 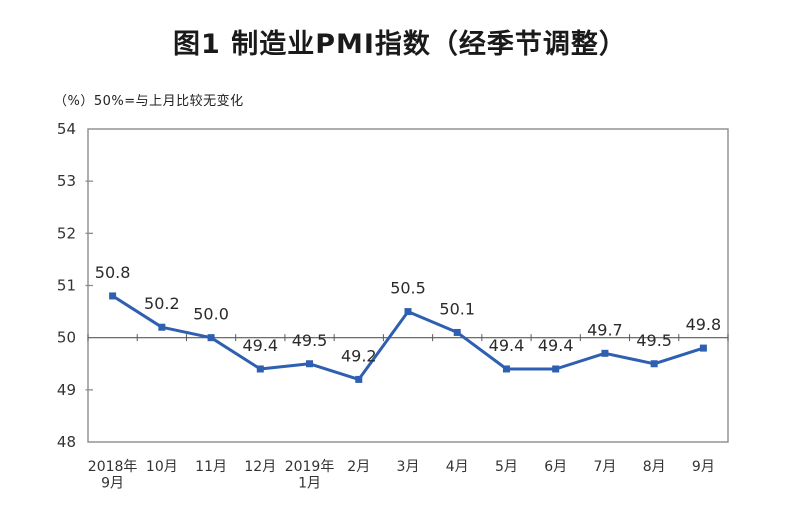 I want to click on data-point-label: 50.0, so click(x=211, y=314).